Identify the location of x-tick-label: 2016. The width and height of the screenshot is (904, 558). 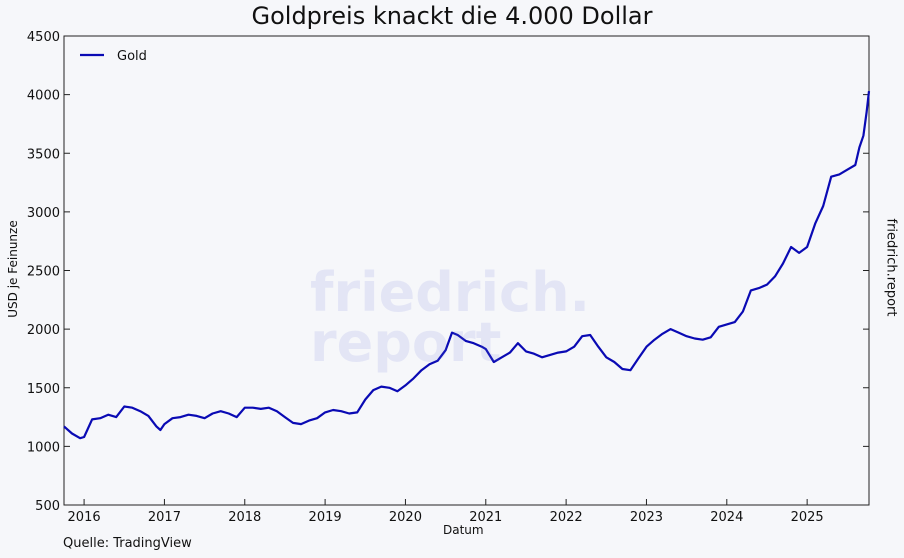
(84, 517).